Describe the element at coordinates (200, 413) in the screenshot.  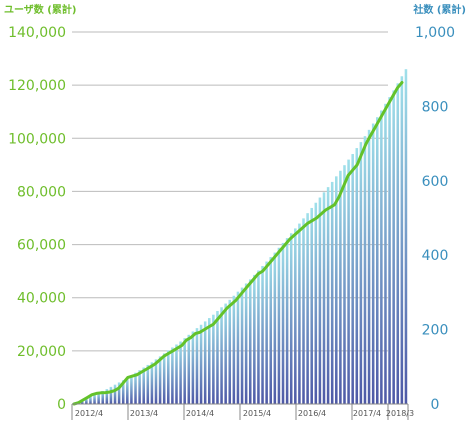
I see `x-tick-label: 2014/4` at that location.